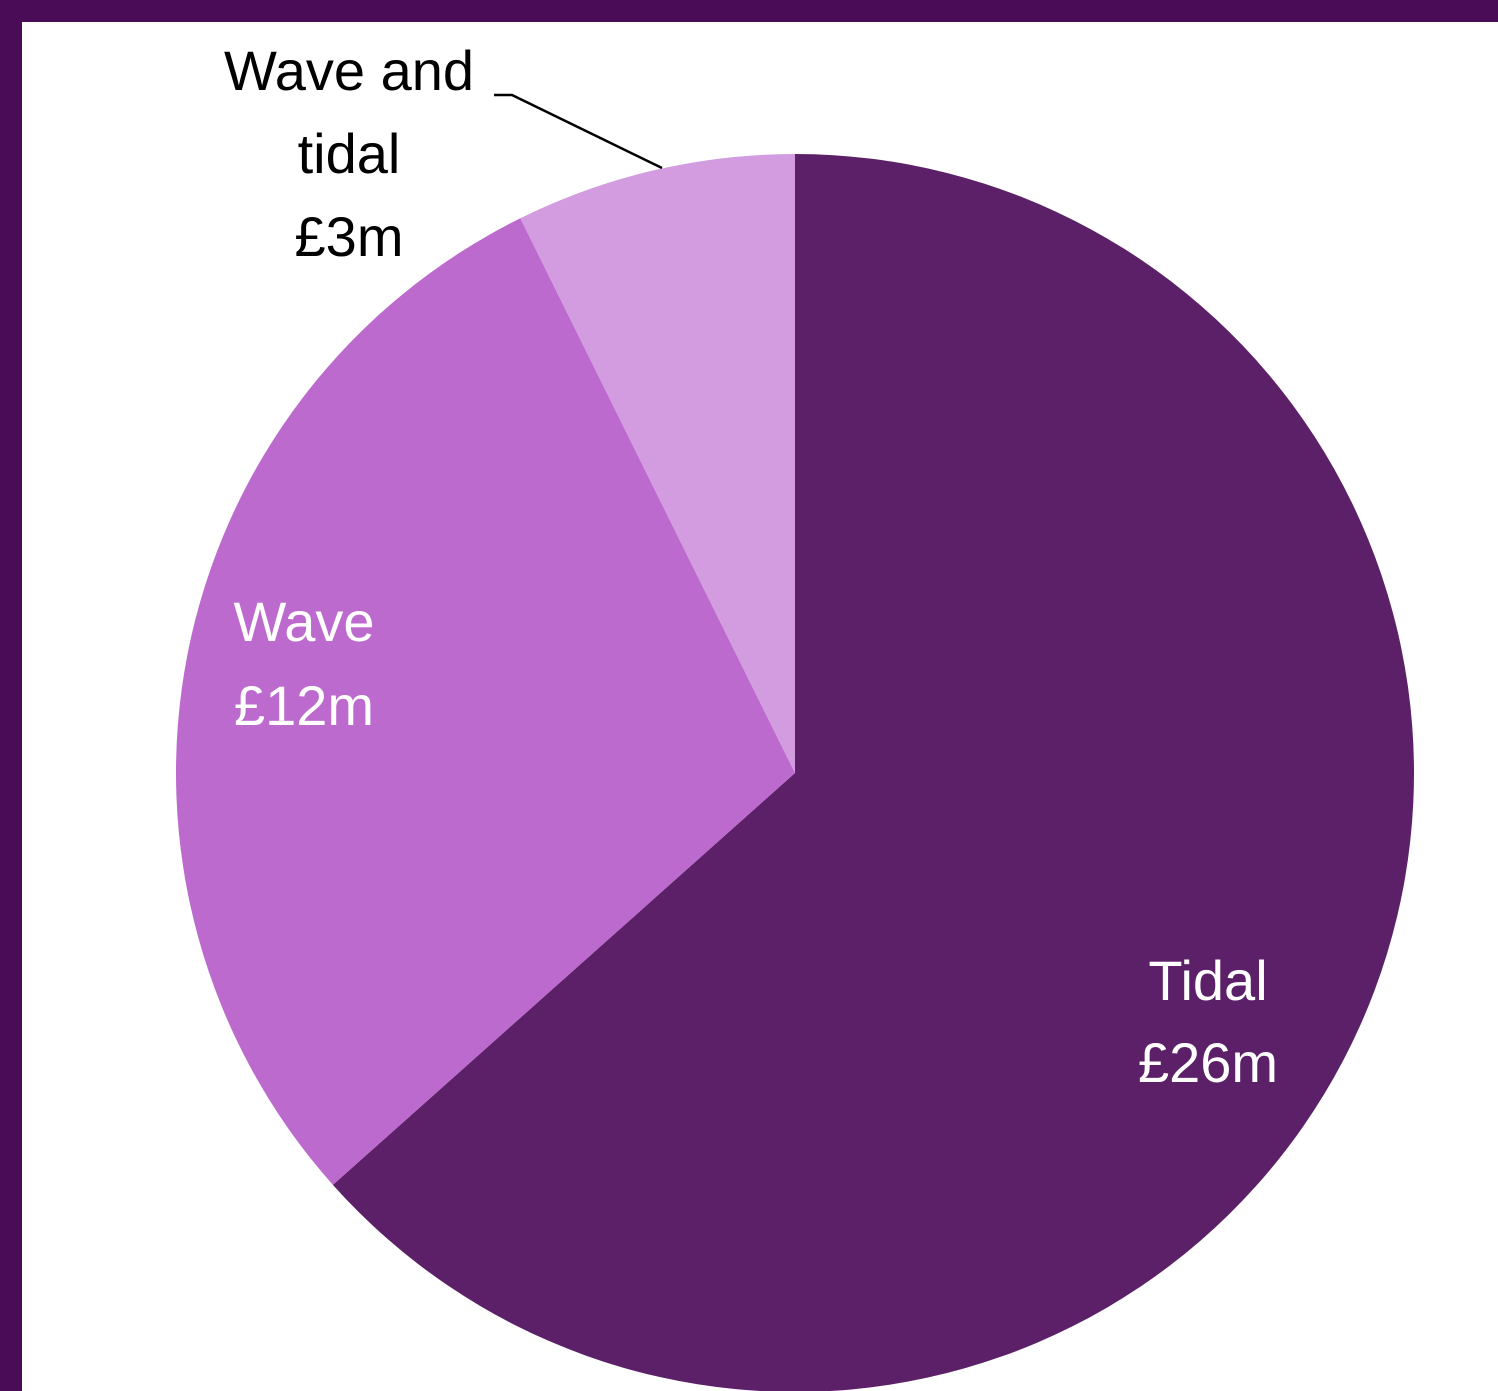 Image resolution: width=1498 pixels, height=1391 pixels. Describe the element at coordinates (303, 621) in the screenshot. I see `slice-label-wave: Wave` at that location.